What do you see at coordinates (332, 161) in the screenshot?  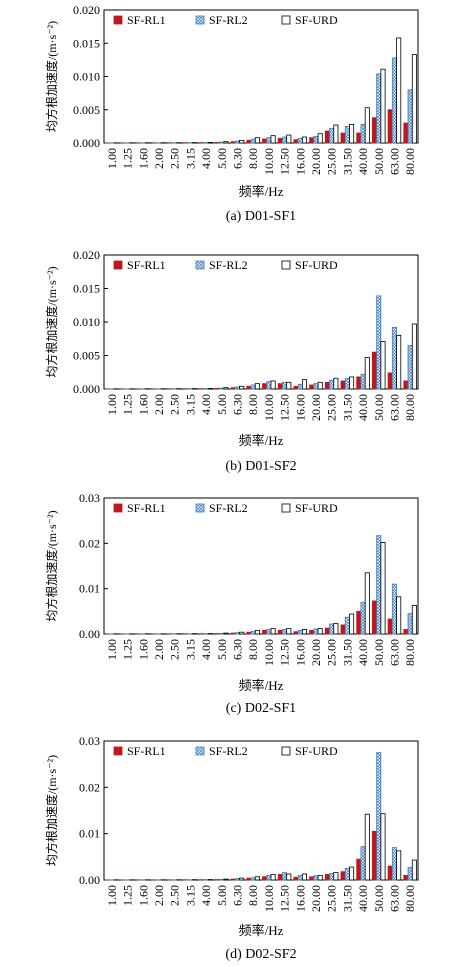 I see `x-tick-label: 25.00` at bounding box center [332, 161].